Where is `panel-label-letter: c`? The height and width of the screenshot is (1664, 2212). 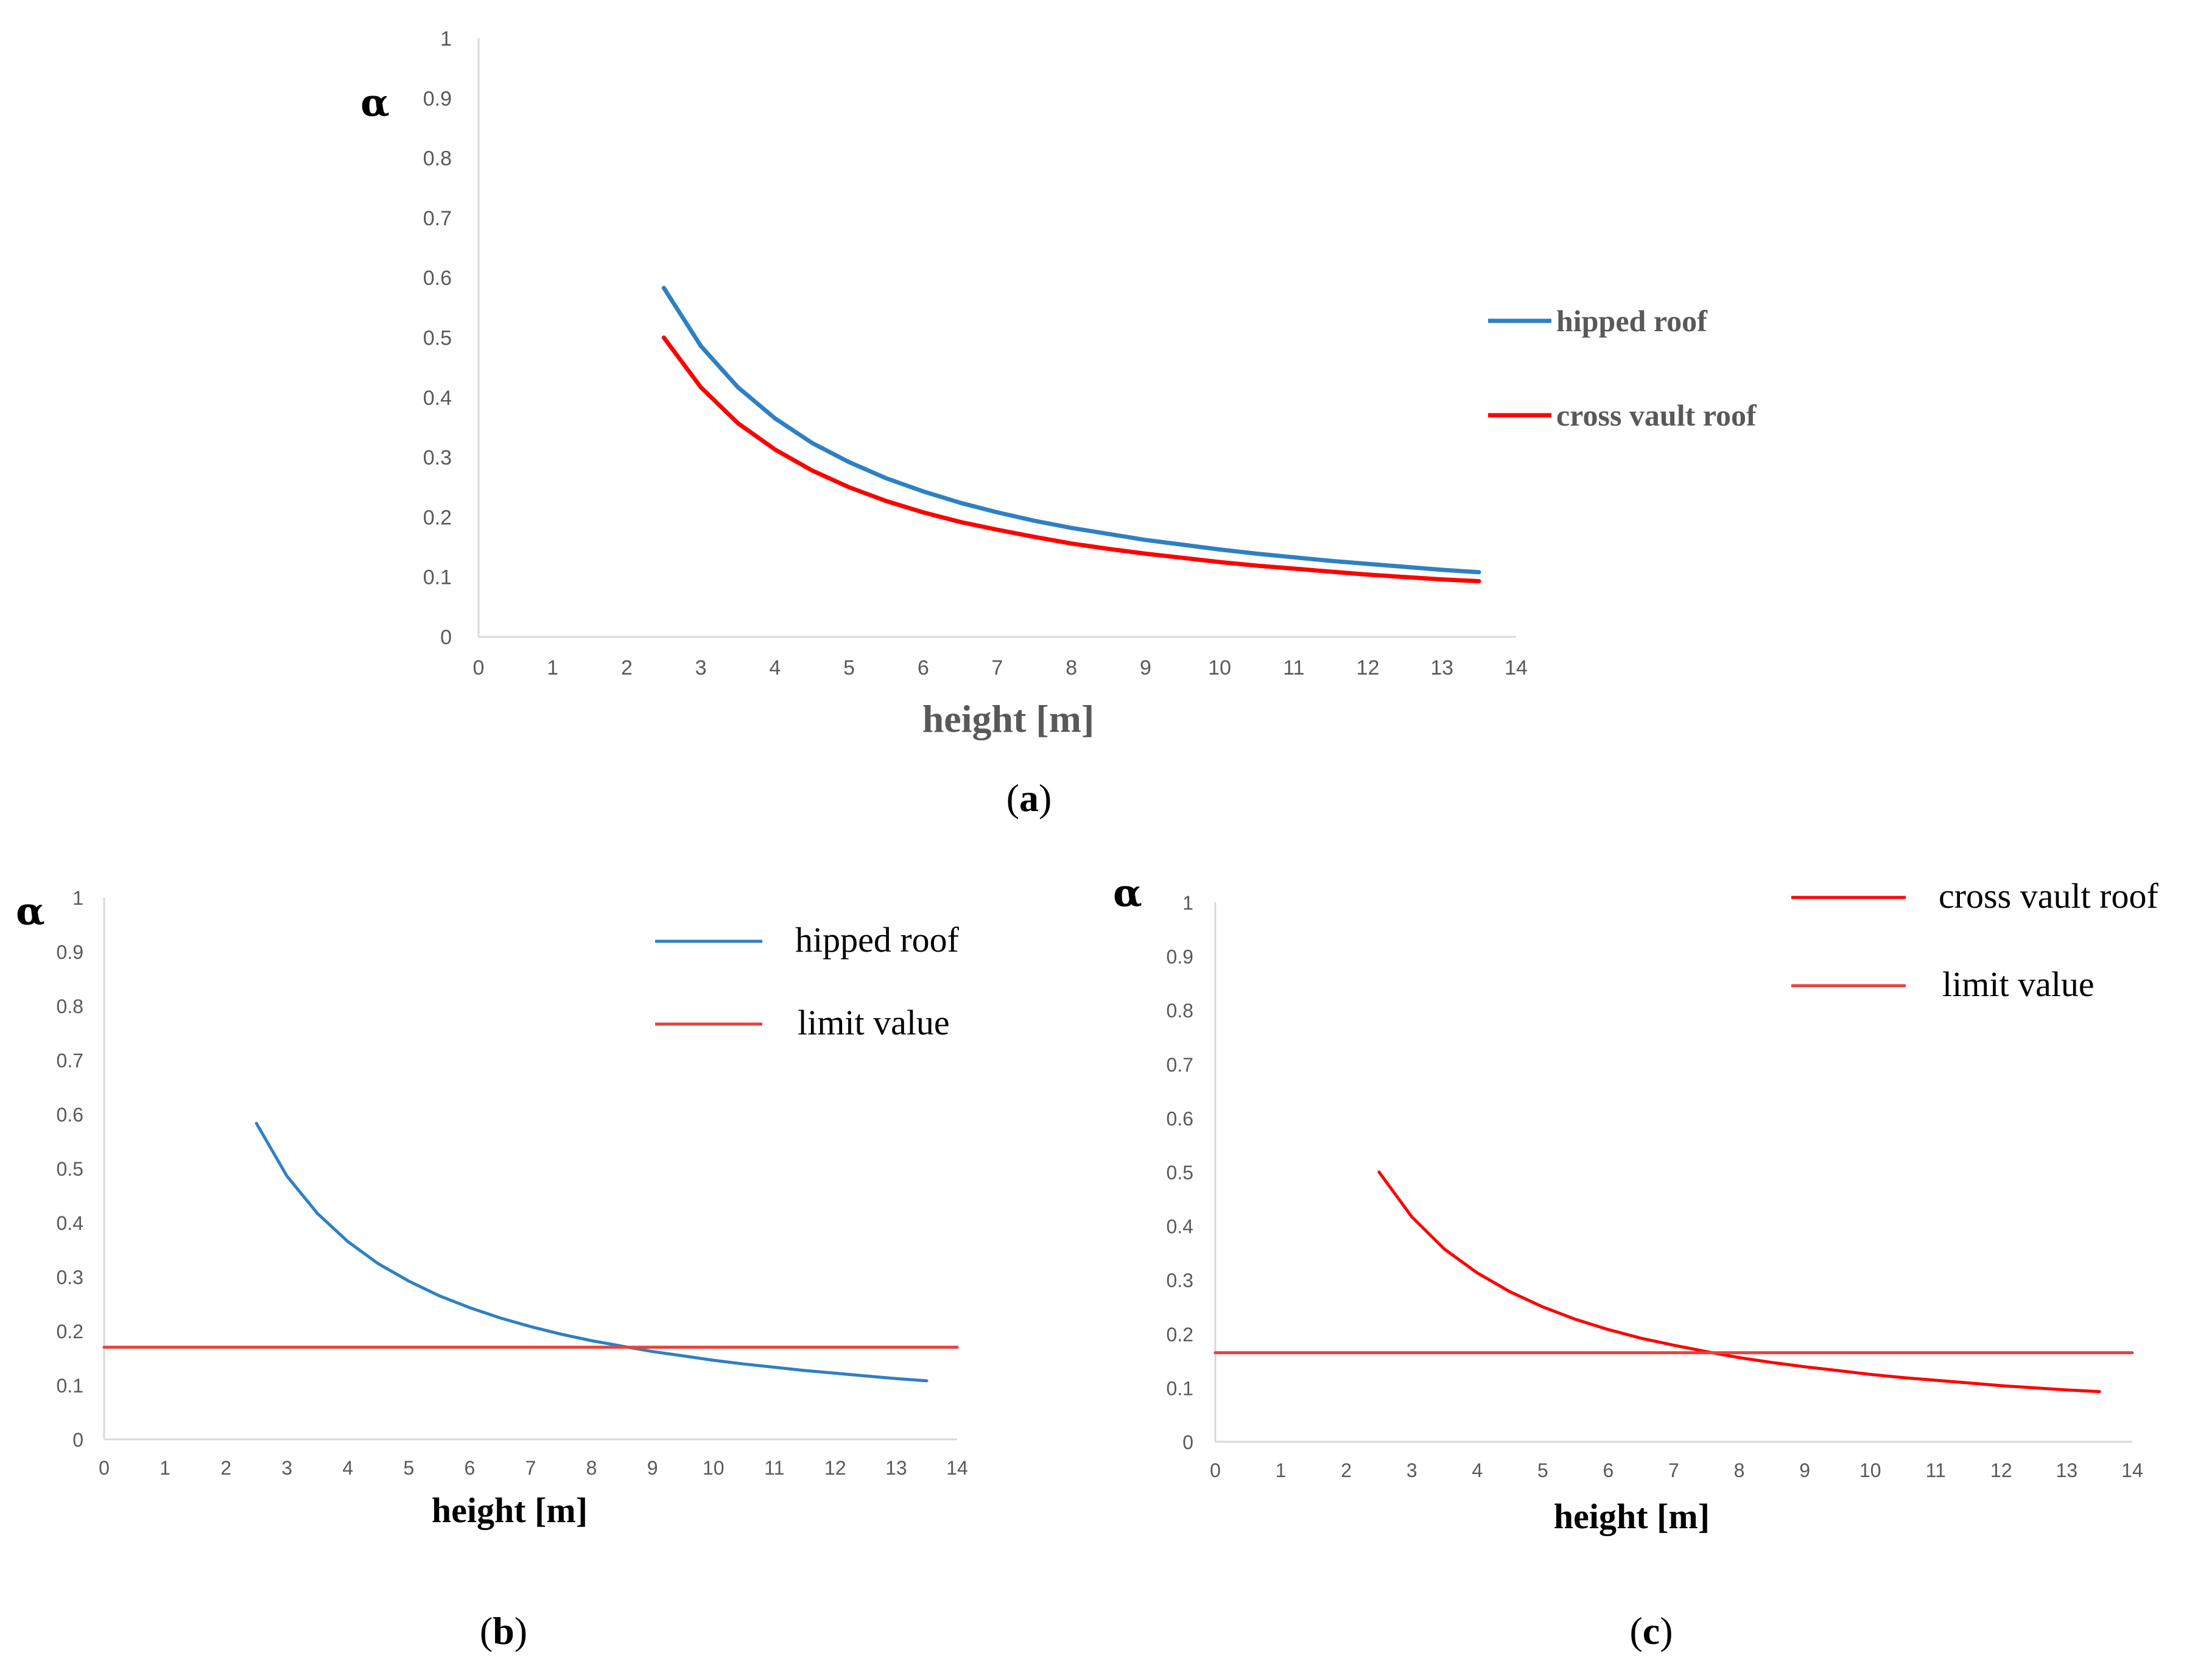
panel-label-letter: c is located at coordinates (1652, 1631).